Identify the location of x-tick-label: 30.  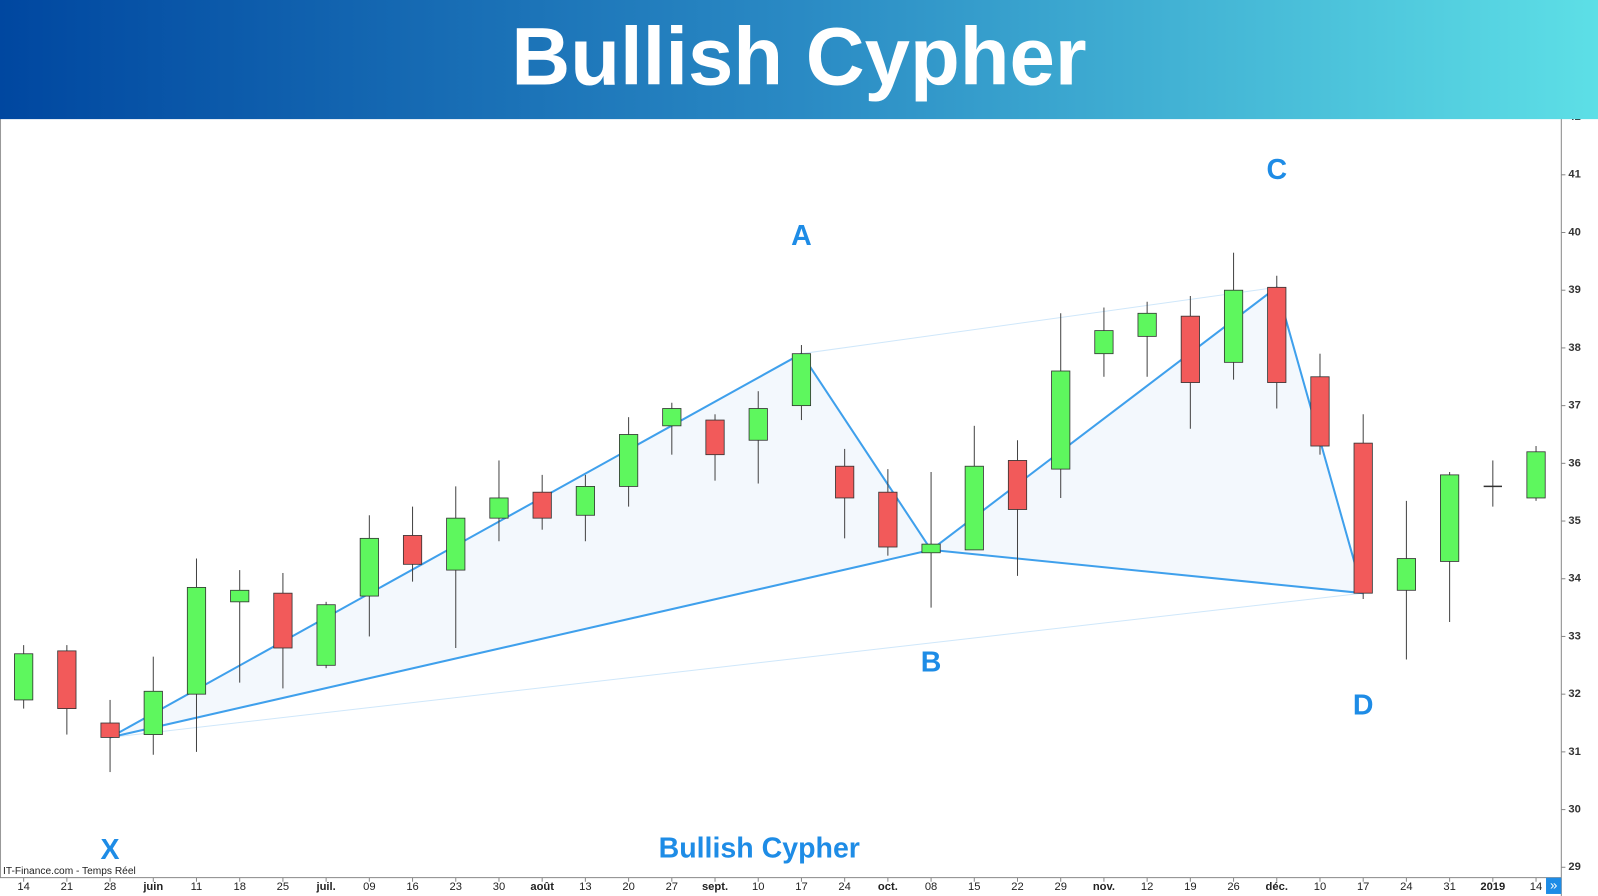
(499, 887).